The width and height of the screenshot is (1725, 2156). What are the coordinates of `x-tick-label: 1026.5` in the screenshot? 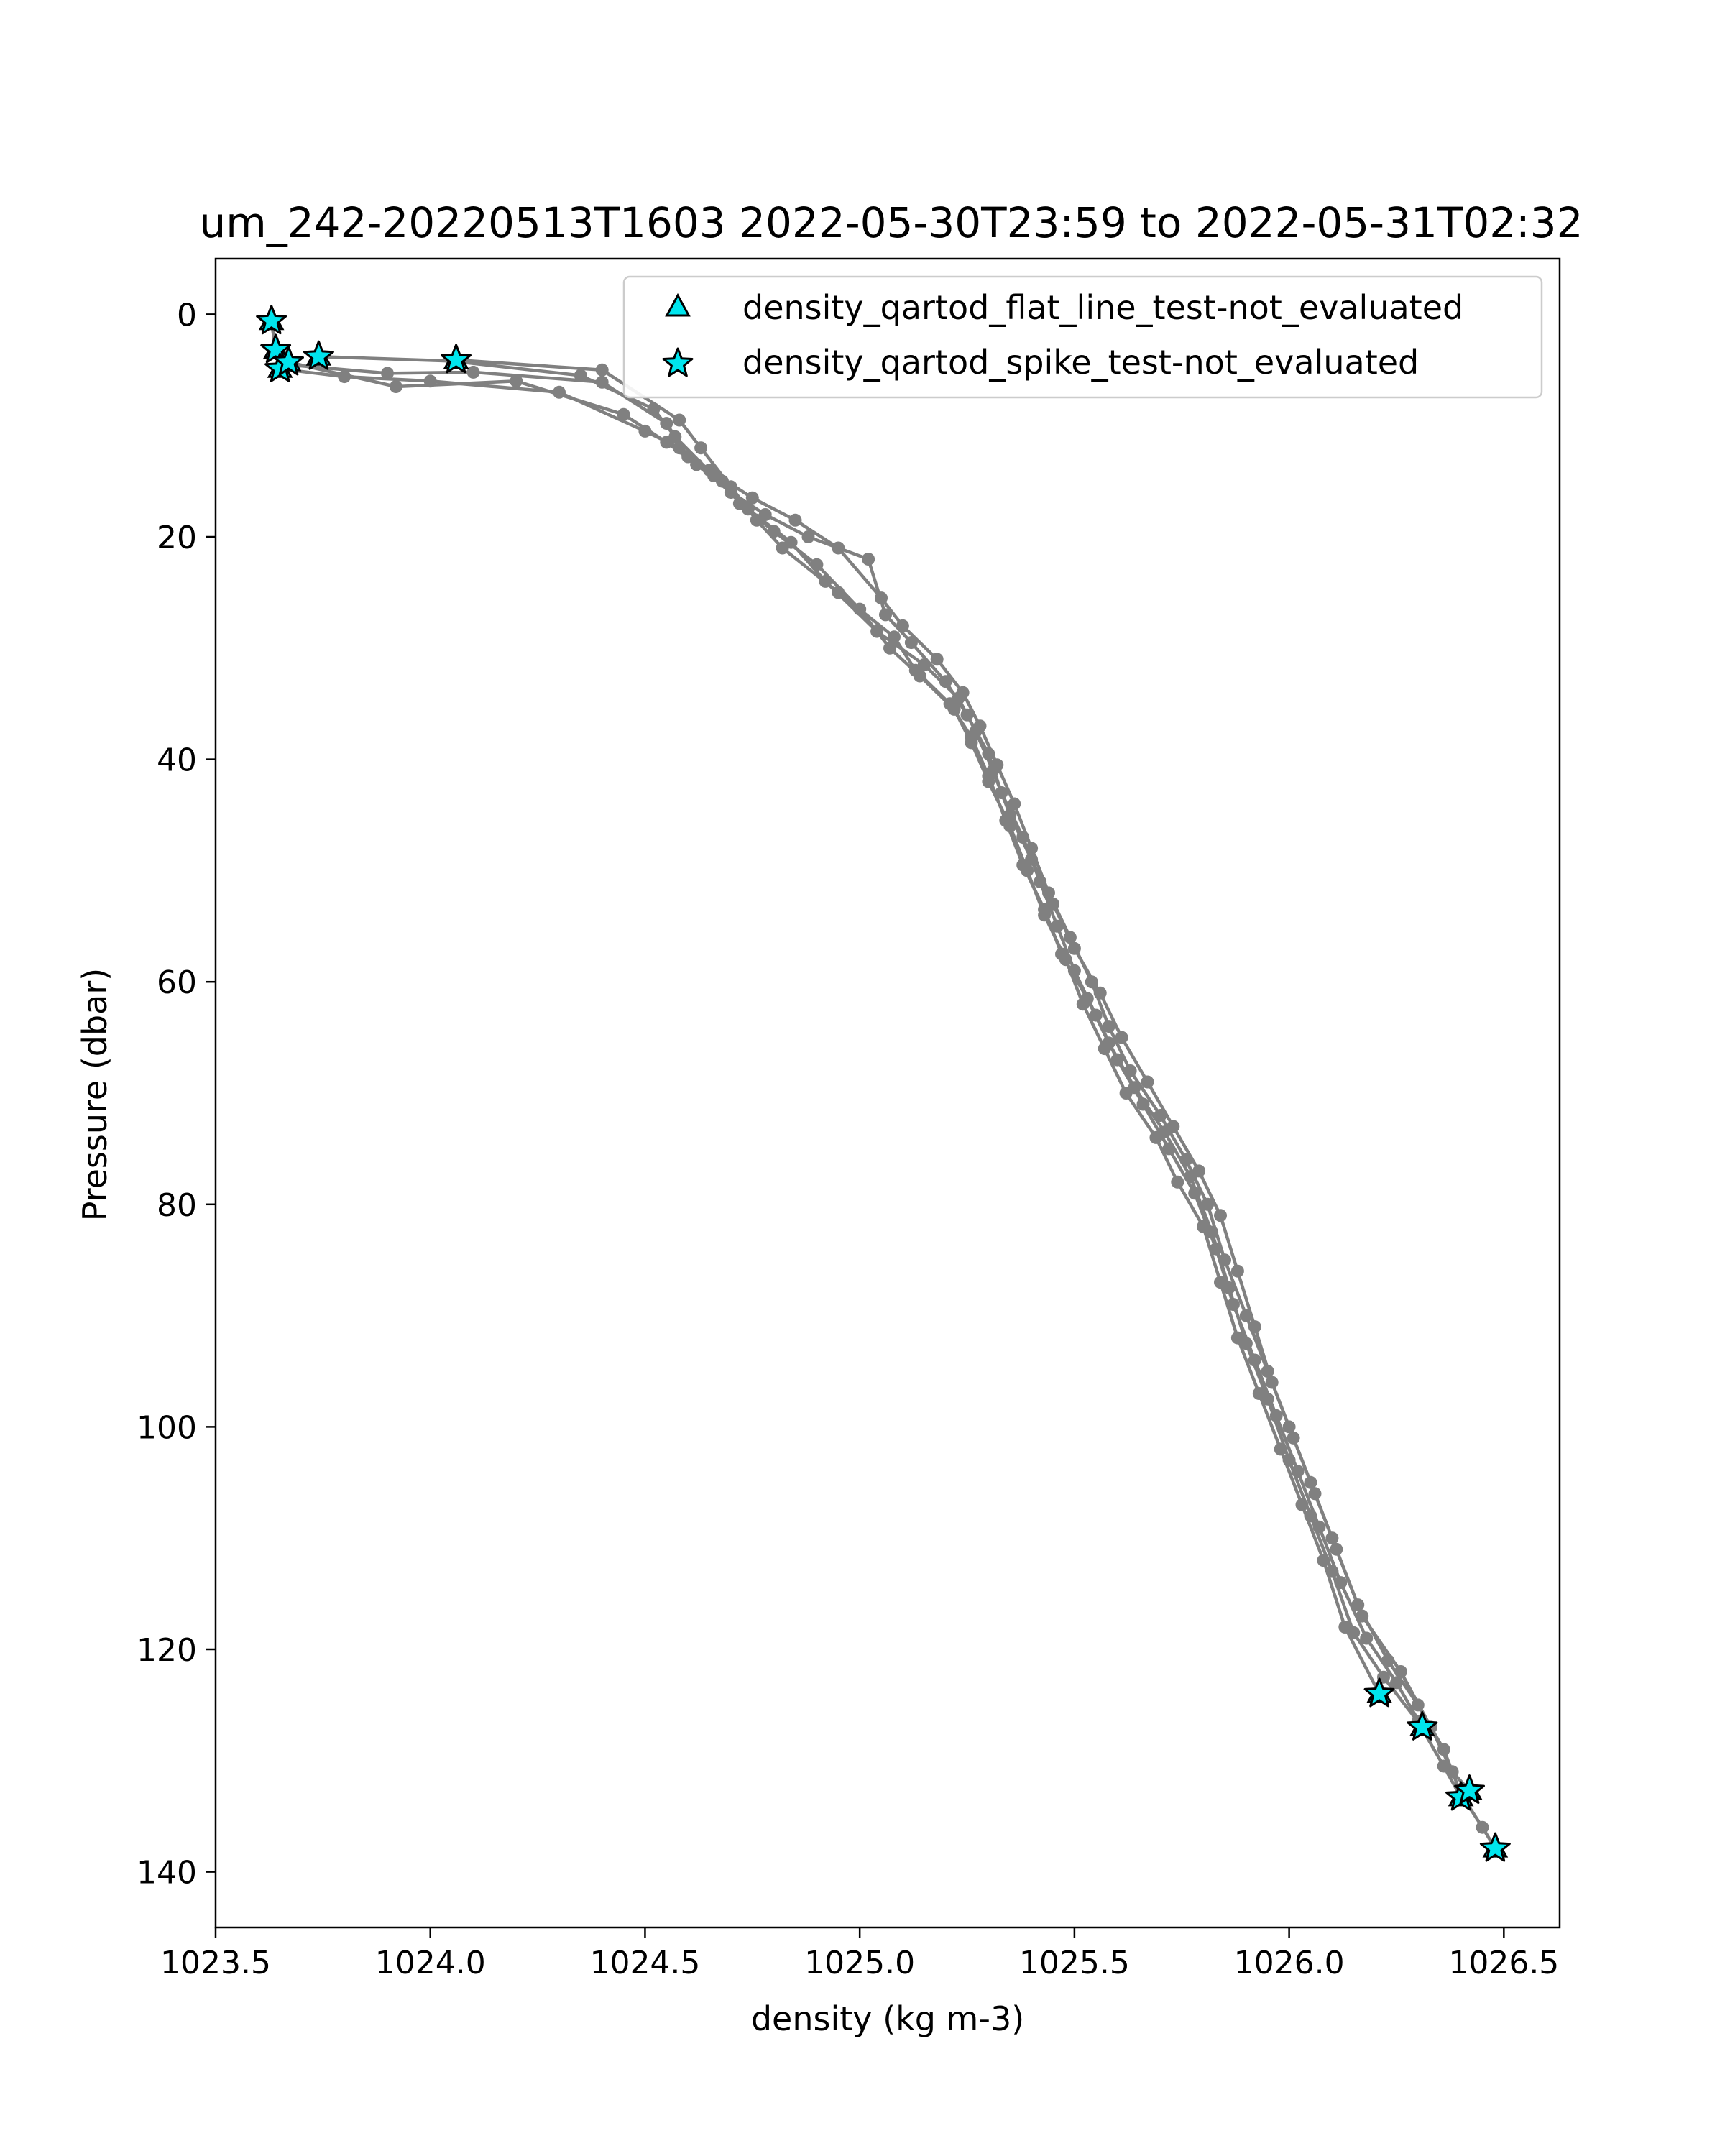 It's located at (1503, 1963).